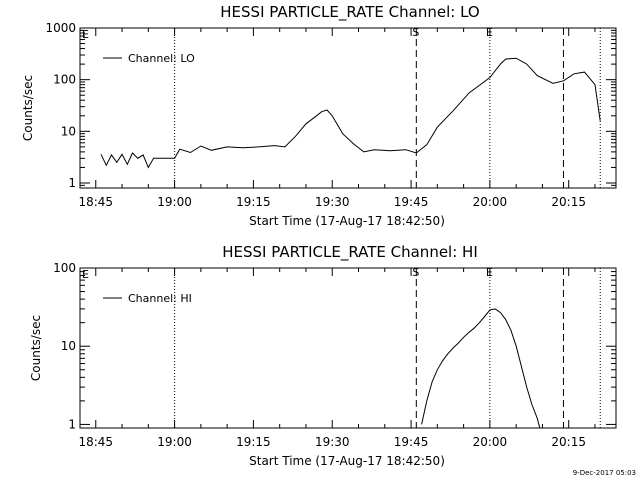 The image size is (640, 480). What do you see at coordinates (349, 12) in the screenshot?
I see `top-chart-title: HESSI PARTICLE_RATE Channel: LO` at bounding box center [349, 12].